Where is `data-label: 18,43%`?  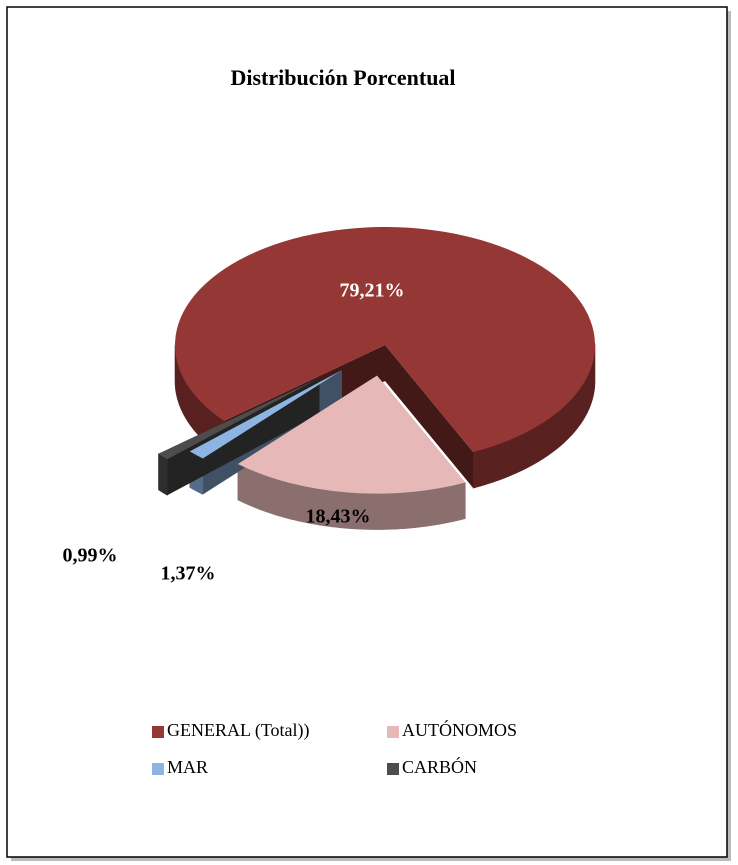 data-label: 18,43% is located at coordinates (338, 517).